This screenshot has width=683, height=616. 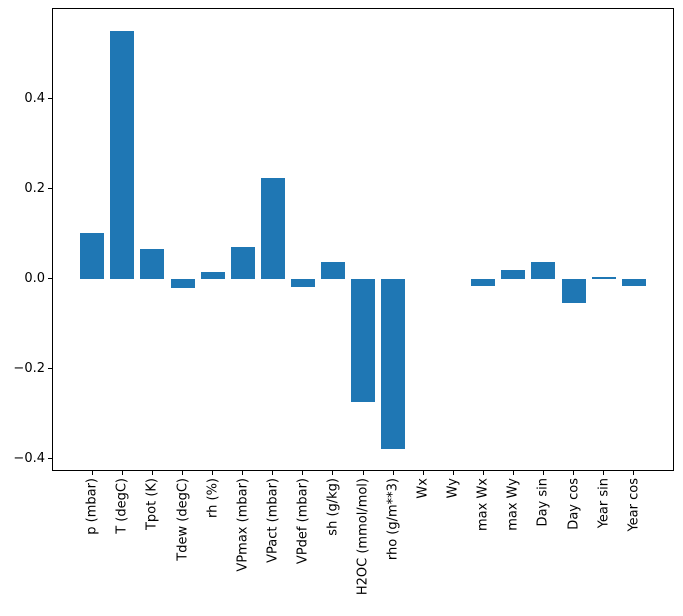 What do you see at coordinates (303, 521) in the screenshot?
I see `x-tick-label-vpdef-mbar: VPdef (mbar)` at bounding box center [303, 521].